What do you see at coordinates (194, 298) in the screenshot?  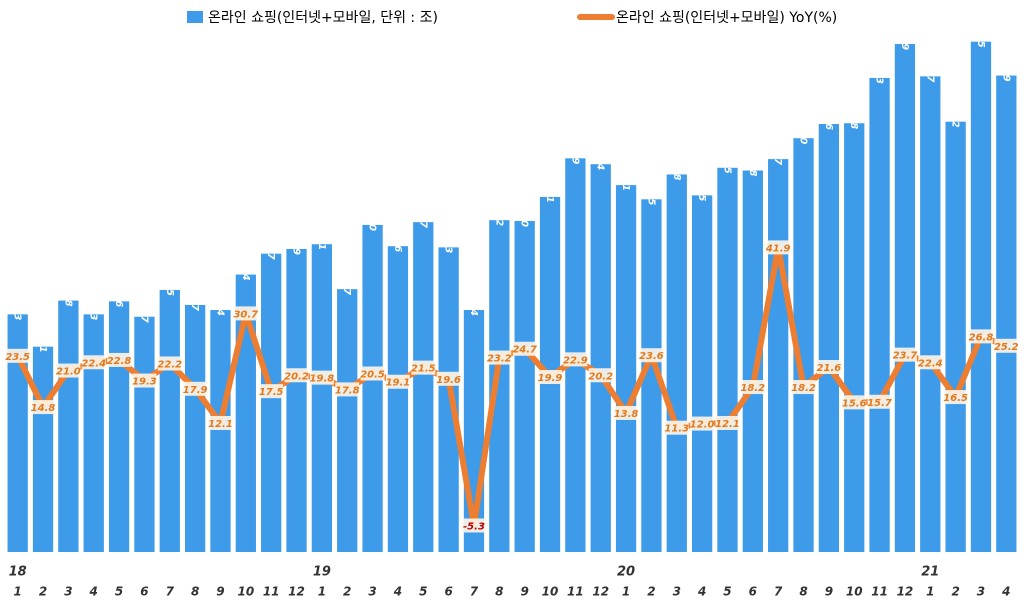 I see `bar-value-label: 9.27` at bounding box center [194, 298].